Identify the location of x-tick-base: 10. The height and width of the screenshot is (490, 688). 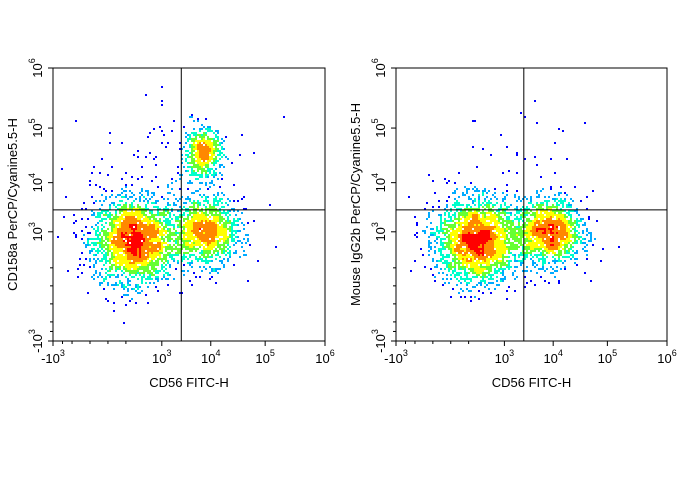
(550, 358).